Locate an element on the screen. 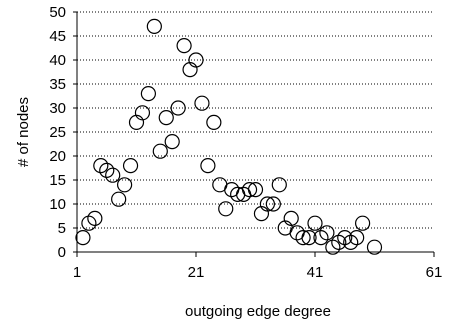 This screenshot has width=449, height=324. y-tick-label: 45 is located at coordinates (57, 36).